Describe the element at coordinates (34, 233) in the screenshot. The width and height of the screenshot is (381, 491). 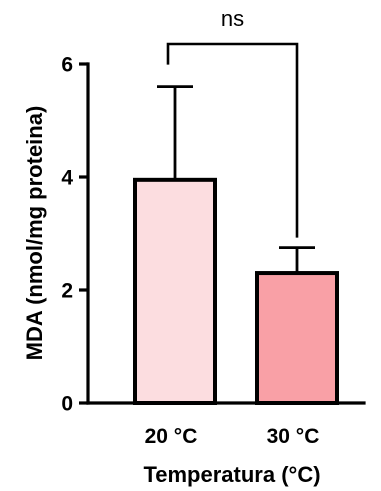
I see `y-axis-title: MDA (nmol/mg proteina)` at that location.